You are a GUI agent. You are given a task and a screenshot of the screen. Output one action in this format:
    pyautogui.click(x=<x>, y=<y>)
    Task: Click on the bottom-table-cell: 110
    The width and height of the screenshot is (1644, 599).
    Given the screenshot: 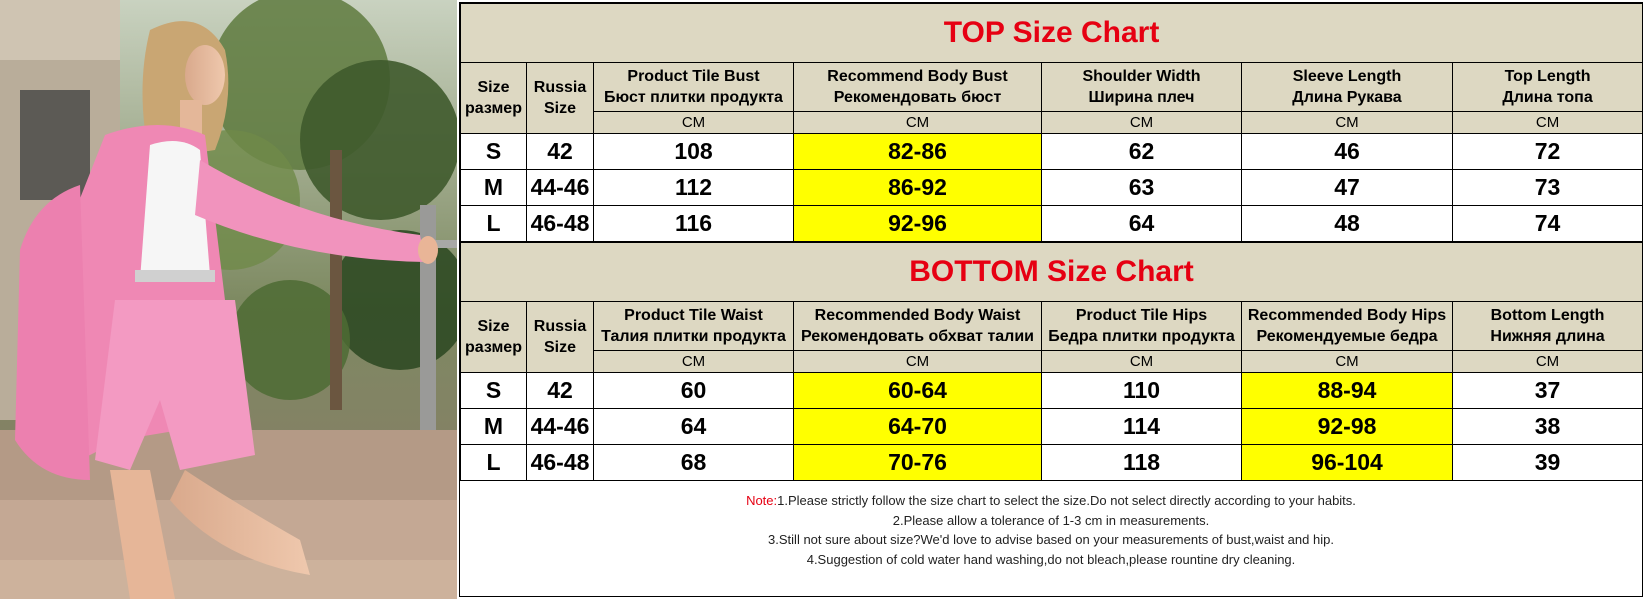 What is the action you would take?
    pyautogui.click(x=1141, y=390)
    